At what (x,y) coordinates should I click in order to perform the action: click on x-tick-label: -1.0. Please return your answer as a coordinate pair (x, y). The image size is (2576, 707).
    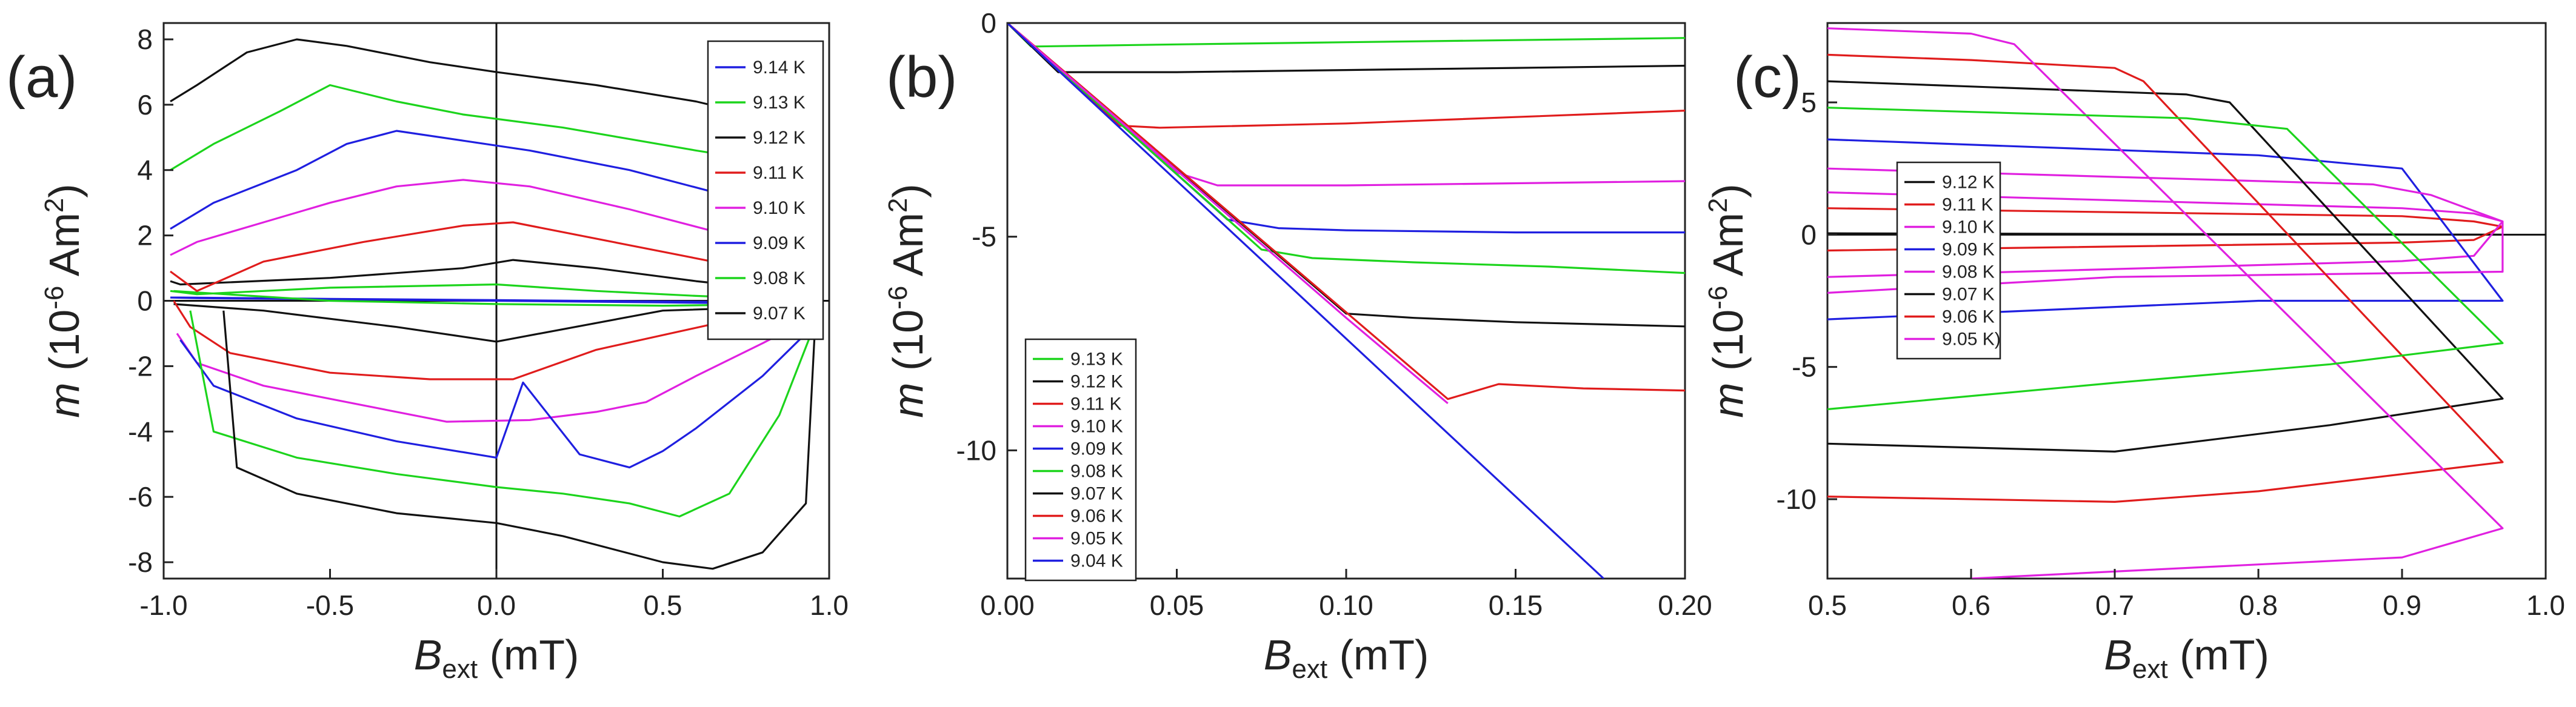
    Looking at the image, I should click on (163, 605).